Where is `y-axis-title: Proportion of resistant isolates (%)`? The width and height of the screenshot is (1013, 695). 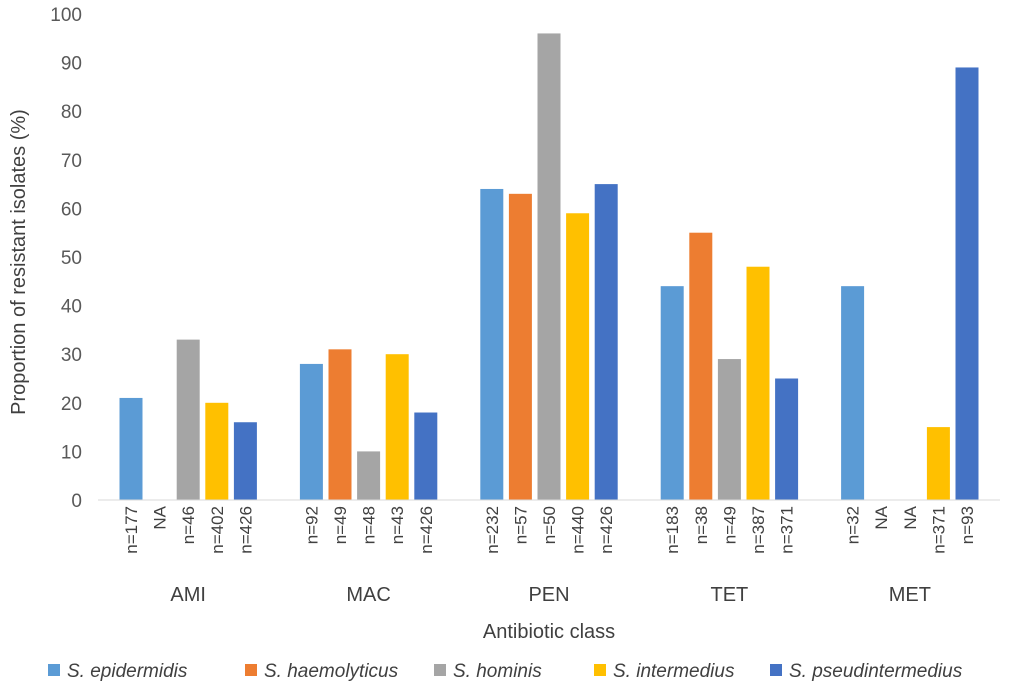 y-axis-title: Proportion of resistant isolates (%) is located at coordinates (19, 262).